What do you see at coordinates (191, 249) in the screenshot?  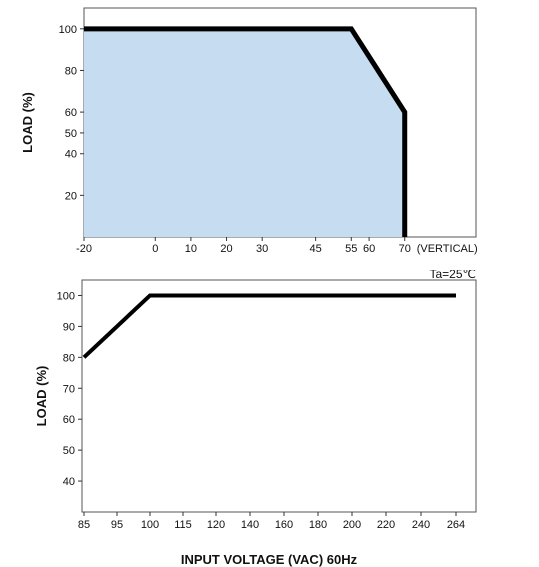 I see `x-tick-label: 10` at bounding box center [191, 249].